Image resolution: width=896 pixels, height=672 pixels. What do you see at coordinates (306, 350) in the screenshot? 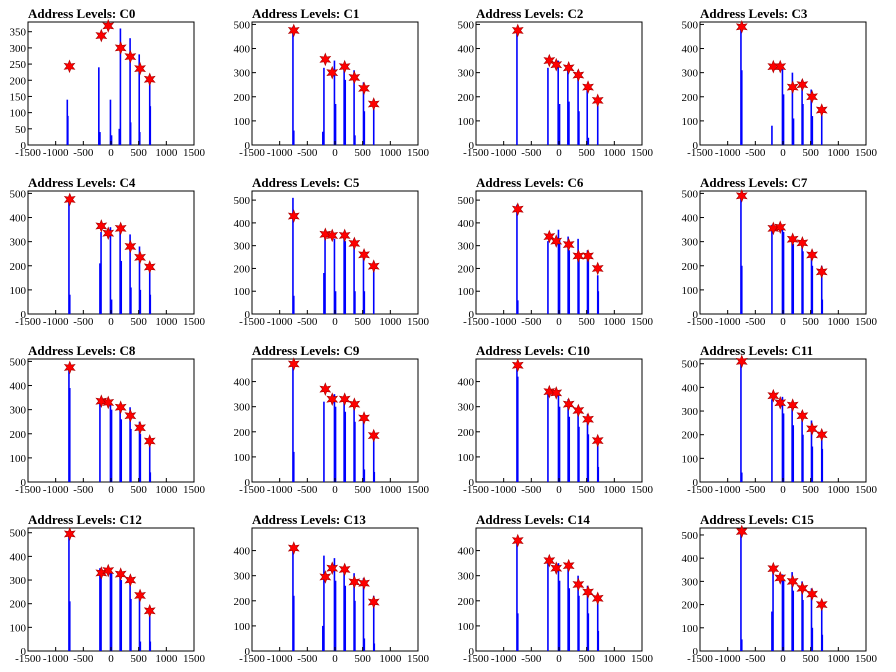
I see `chart-title: Address Levels: C9` at bounding box center [306, 350].